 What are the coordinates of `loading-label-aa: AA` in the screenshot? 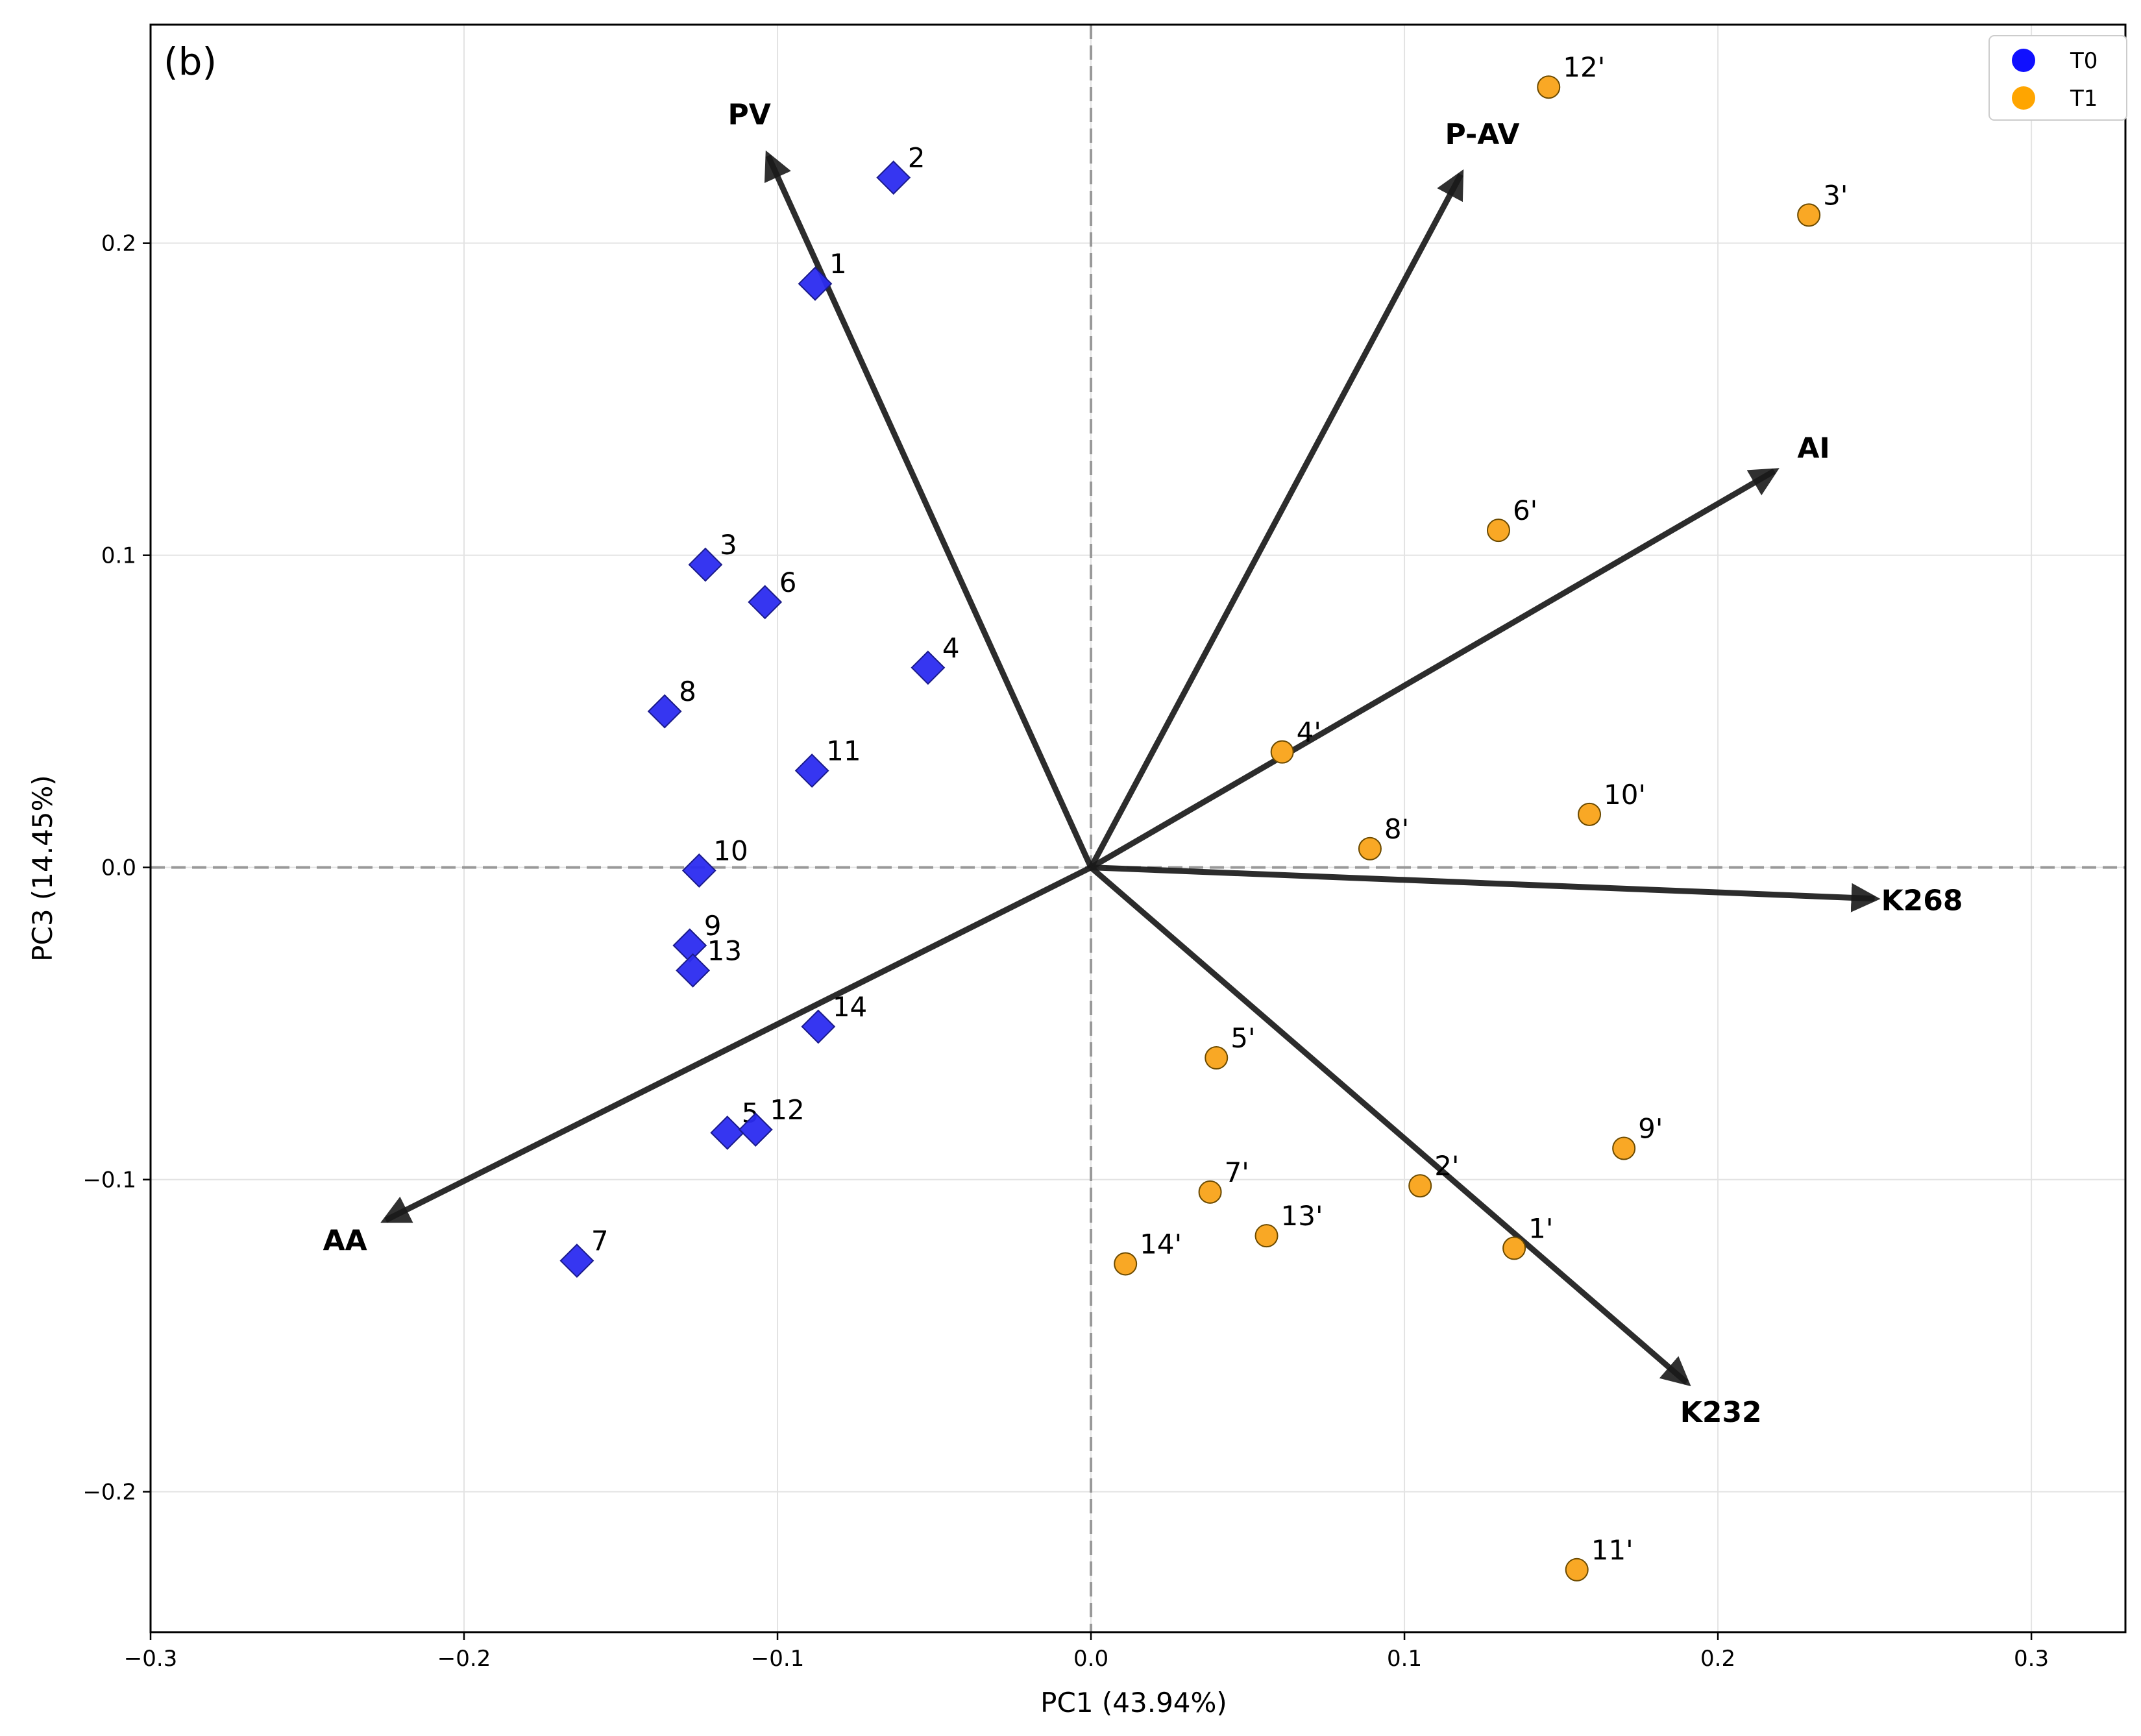 It's located at (345, 1240).